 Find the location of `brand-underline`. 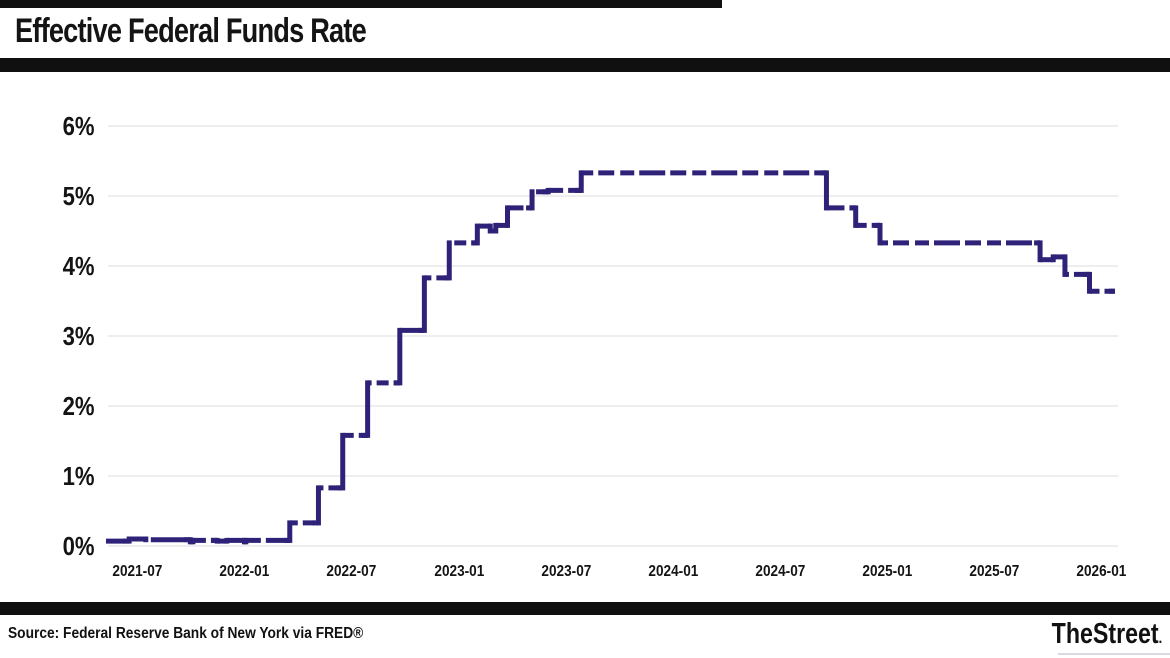

brand-underline is located at coordinates (1114, 654).